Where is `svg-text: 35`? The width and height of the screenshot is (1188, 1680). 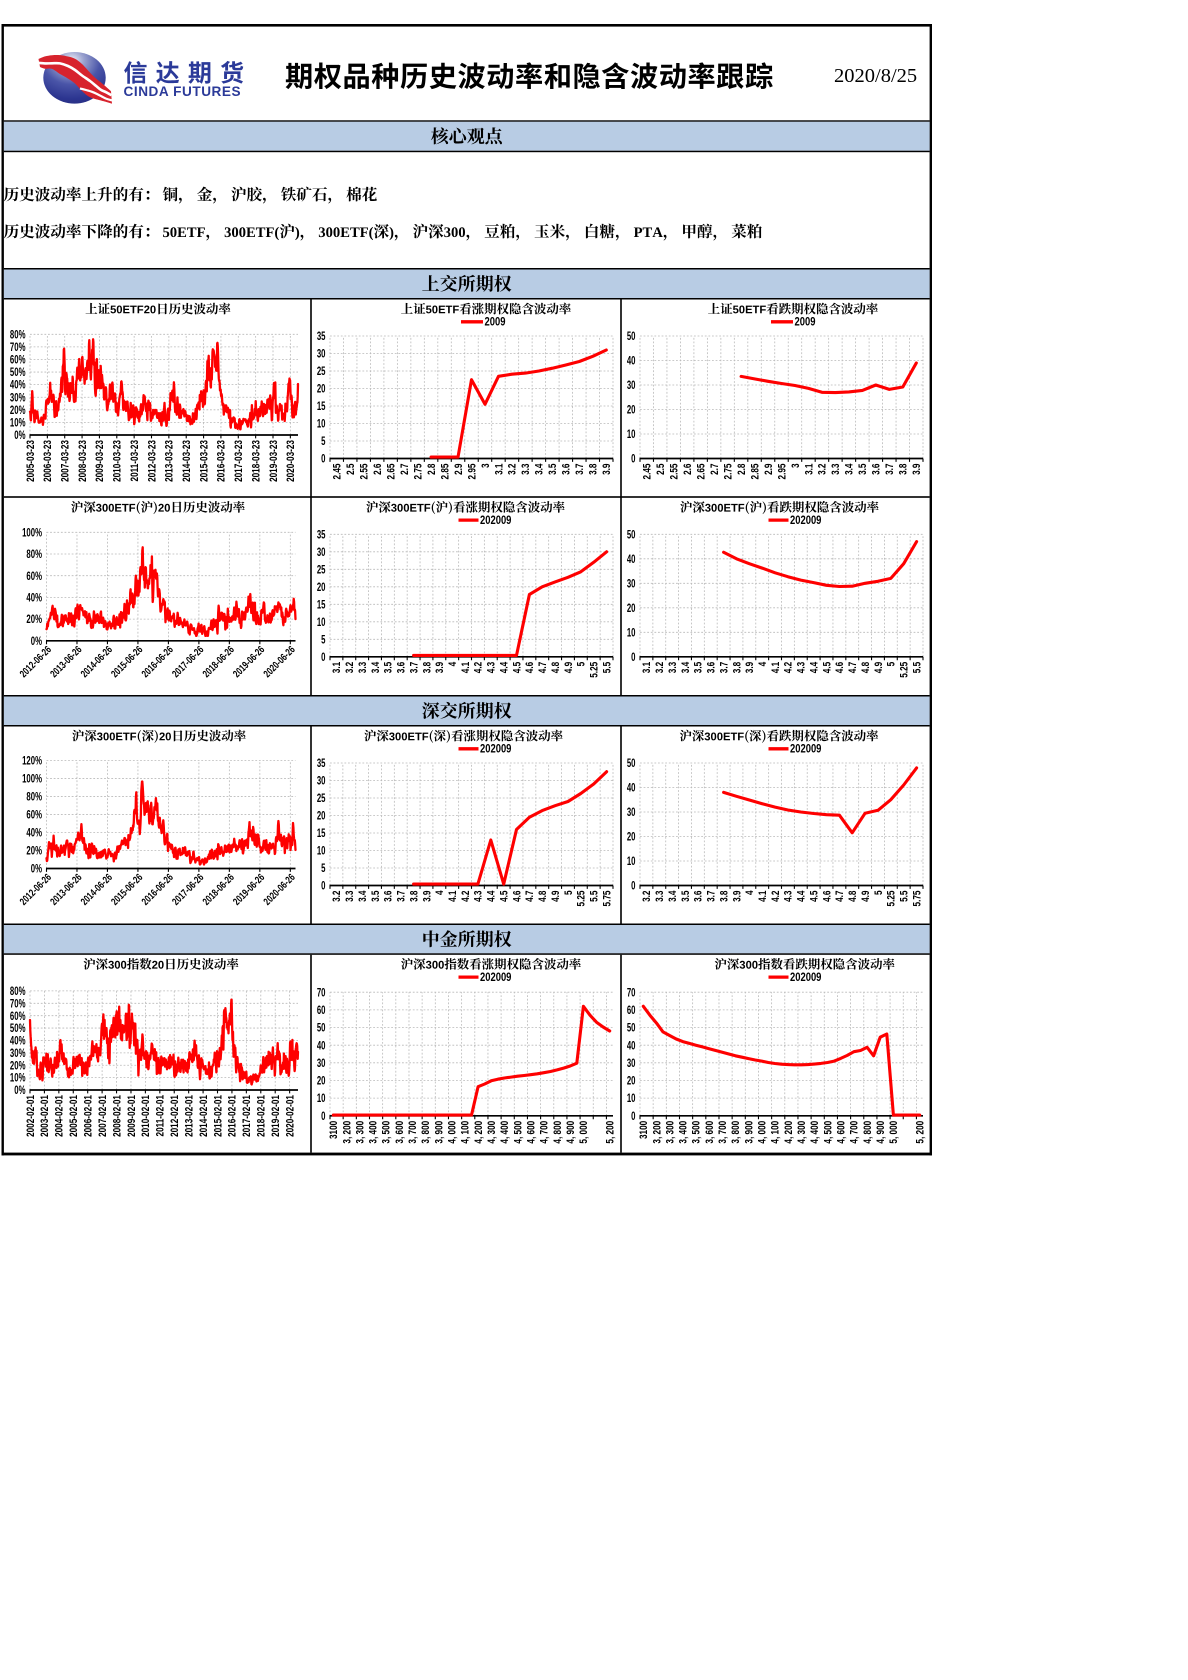 svg-text: 35 is located at coordinates (321, 535).